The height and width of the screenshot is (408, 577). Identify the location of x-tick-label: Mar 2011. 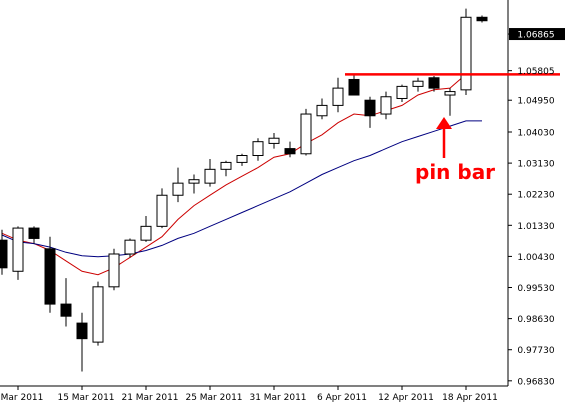
(22, 398).